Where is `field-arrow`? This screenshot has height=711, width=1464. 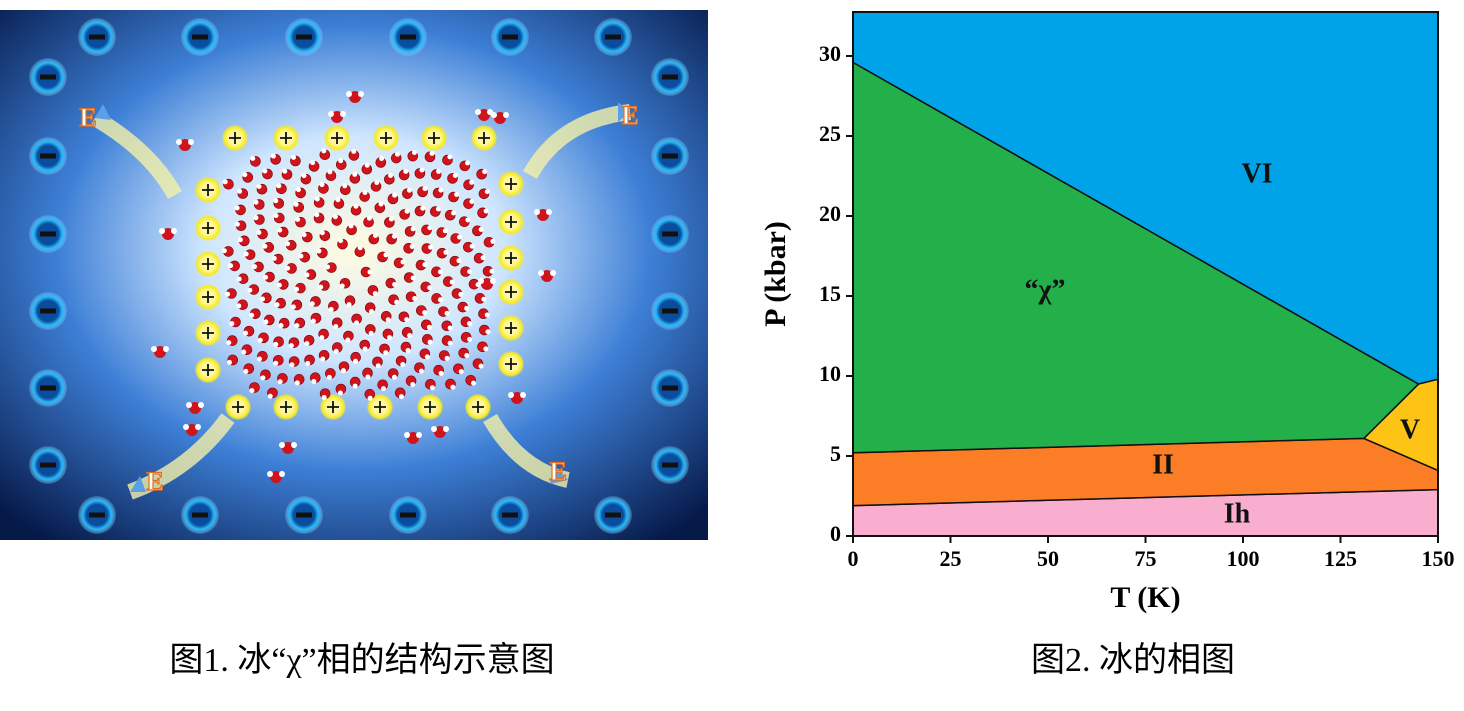
field-arrow is located at coordinates (136, 155).